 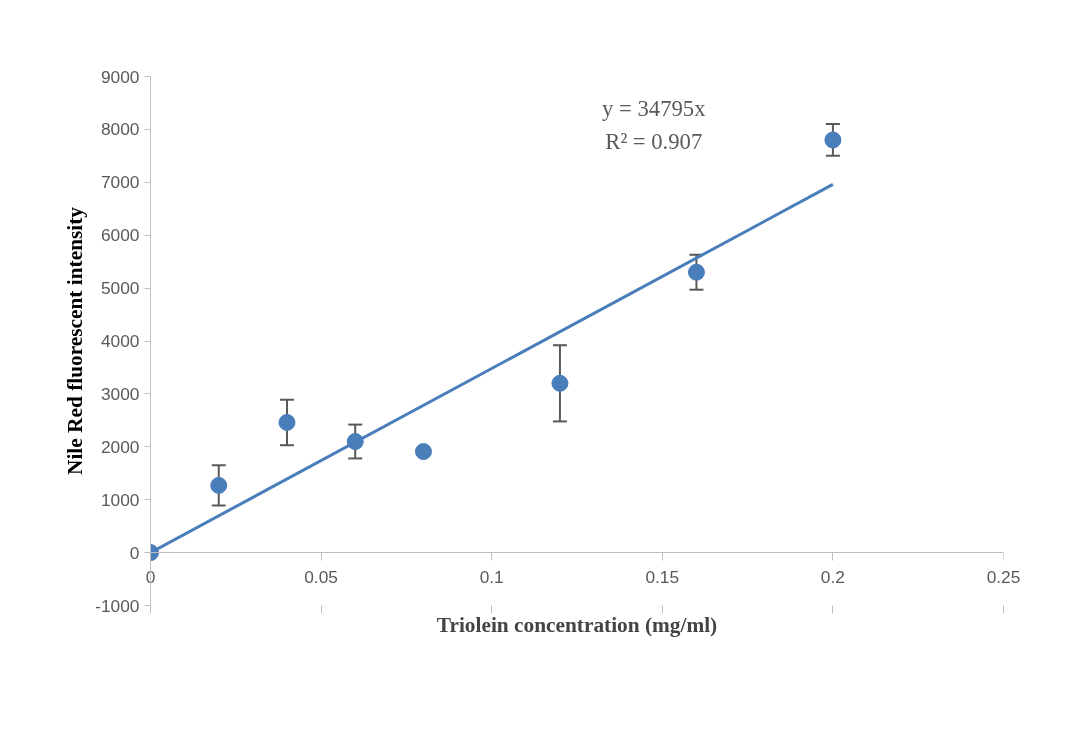 What do you see at coordinates (75, 340) in the screenshot?
I see `y-axis-title: Nile Red fluorescent intensity` at bounding box center [75, 340].